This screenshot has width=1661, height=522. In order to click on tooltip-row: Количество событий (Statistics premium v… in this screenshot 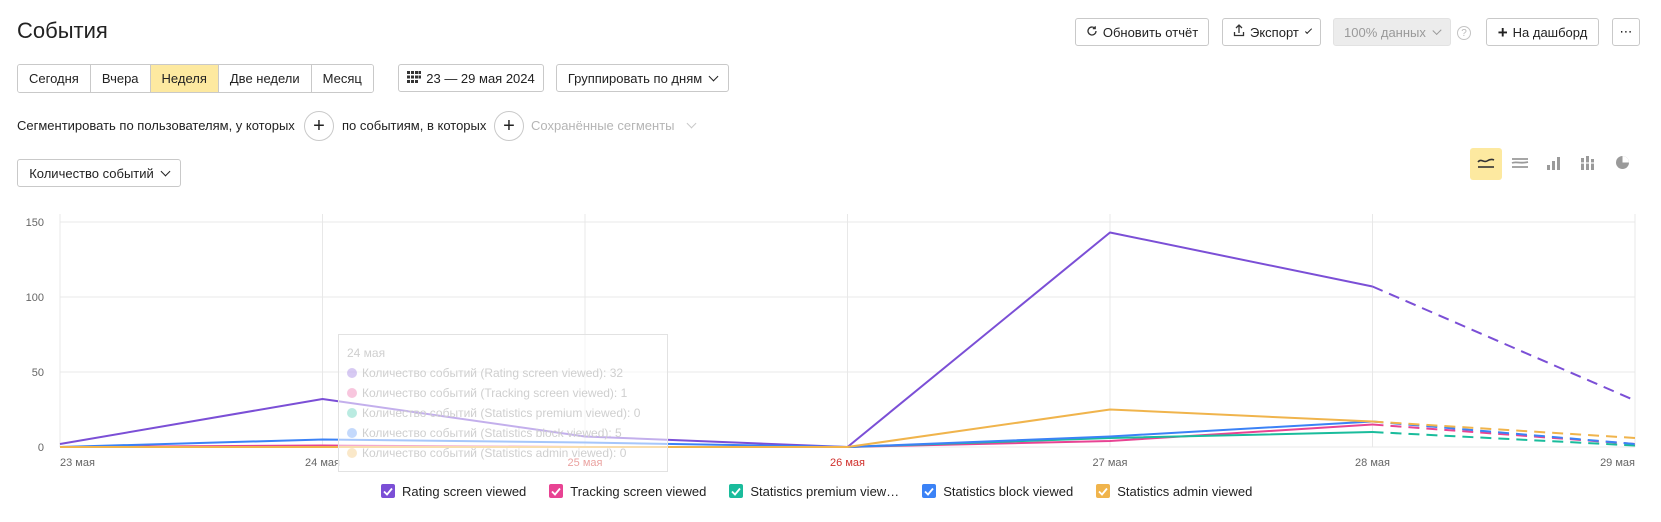, I will do `click(503, 413)`.